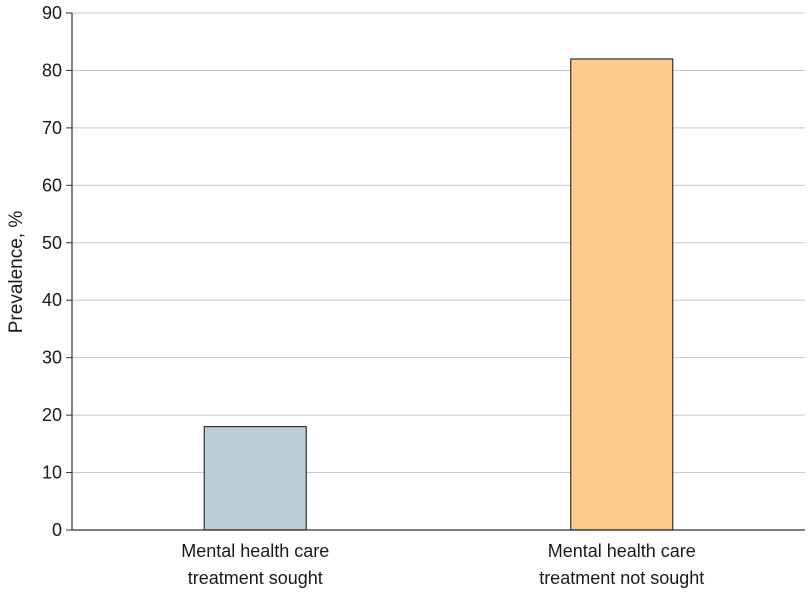 This screenshot has height=594, width=810. What do you see at coordinates (621, 578) in the screenshot?
I see `x-category-label: treatment not sought` at bounding box center [621, 578].